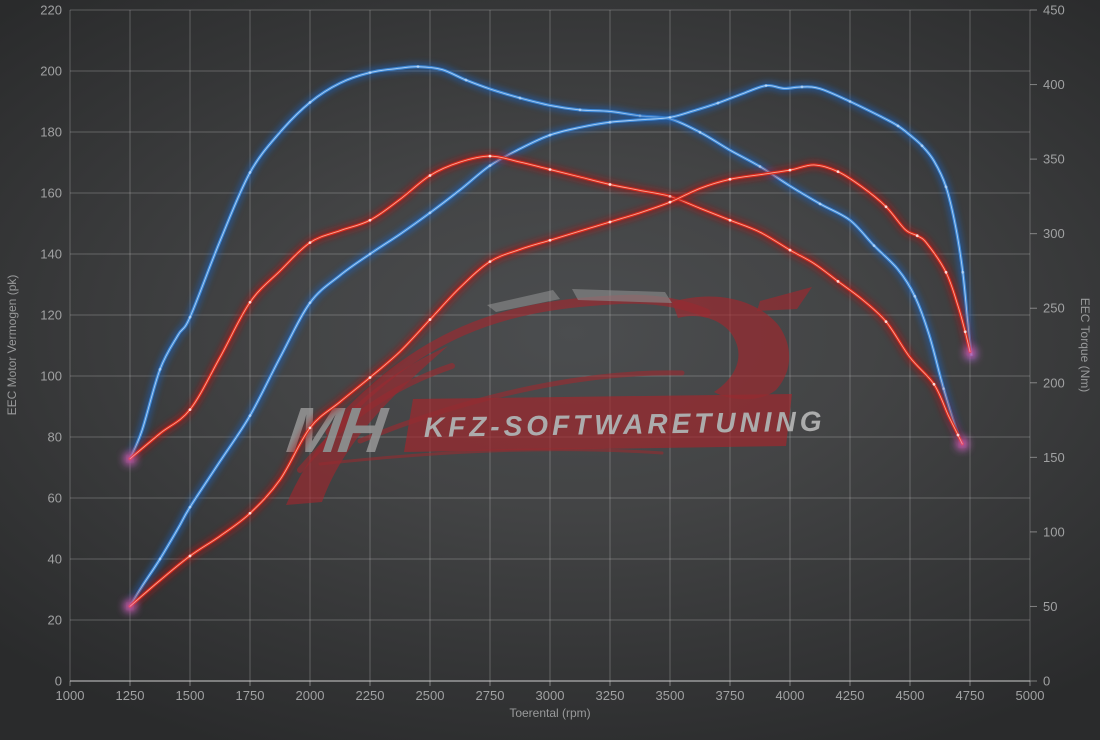  I want to click on left-tick-label: 0, so click(58, 681).